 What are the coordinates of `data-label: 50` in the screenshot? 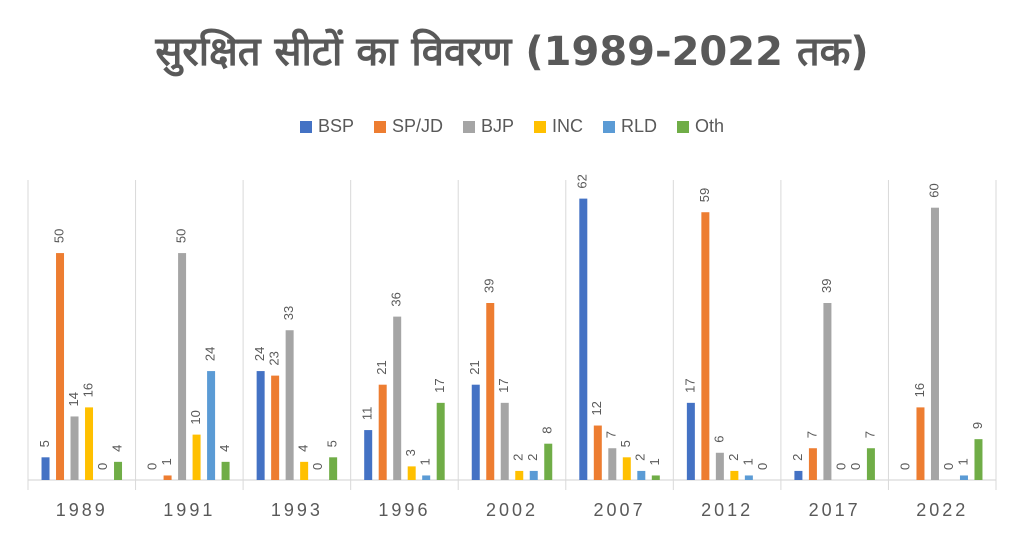 It's located at (181, 236).